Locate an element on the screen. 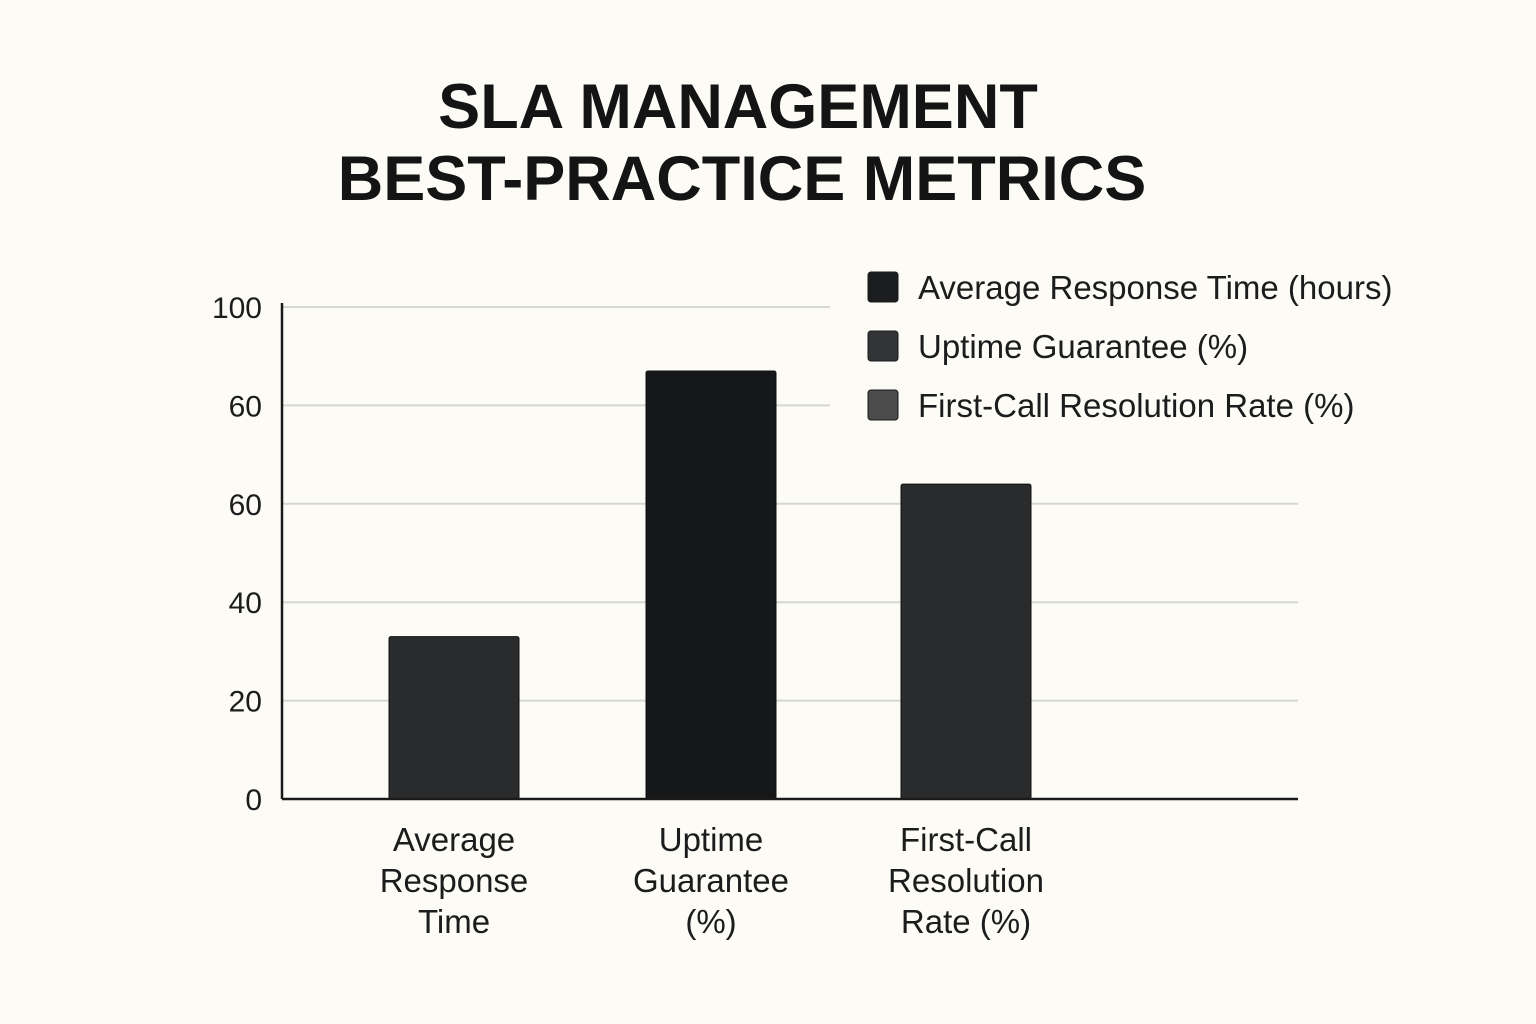  y-axis-ticks: 0 20 40 60 60 100 is located at coordinates (237, 554).